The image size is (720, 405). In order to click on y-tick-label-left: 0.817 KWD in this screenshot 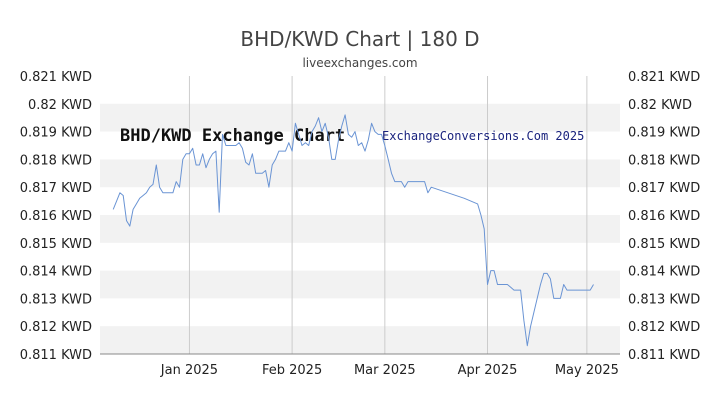, I will do `click(56, 188)`.